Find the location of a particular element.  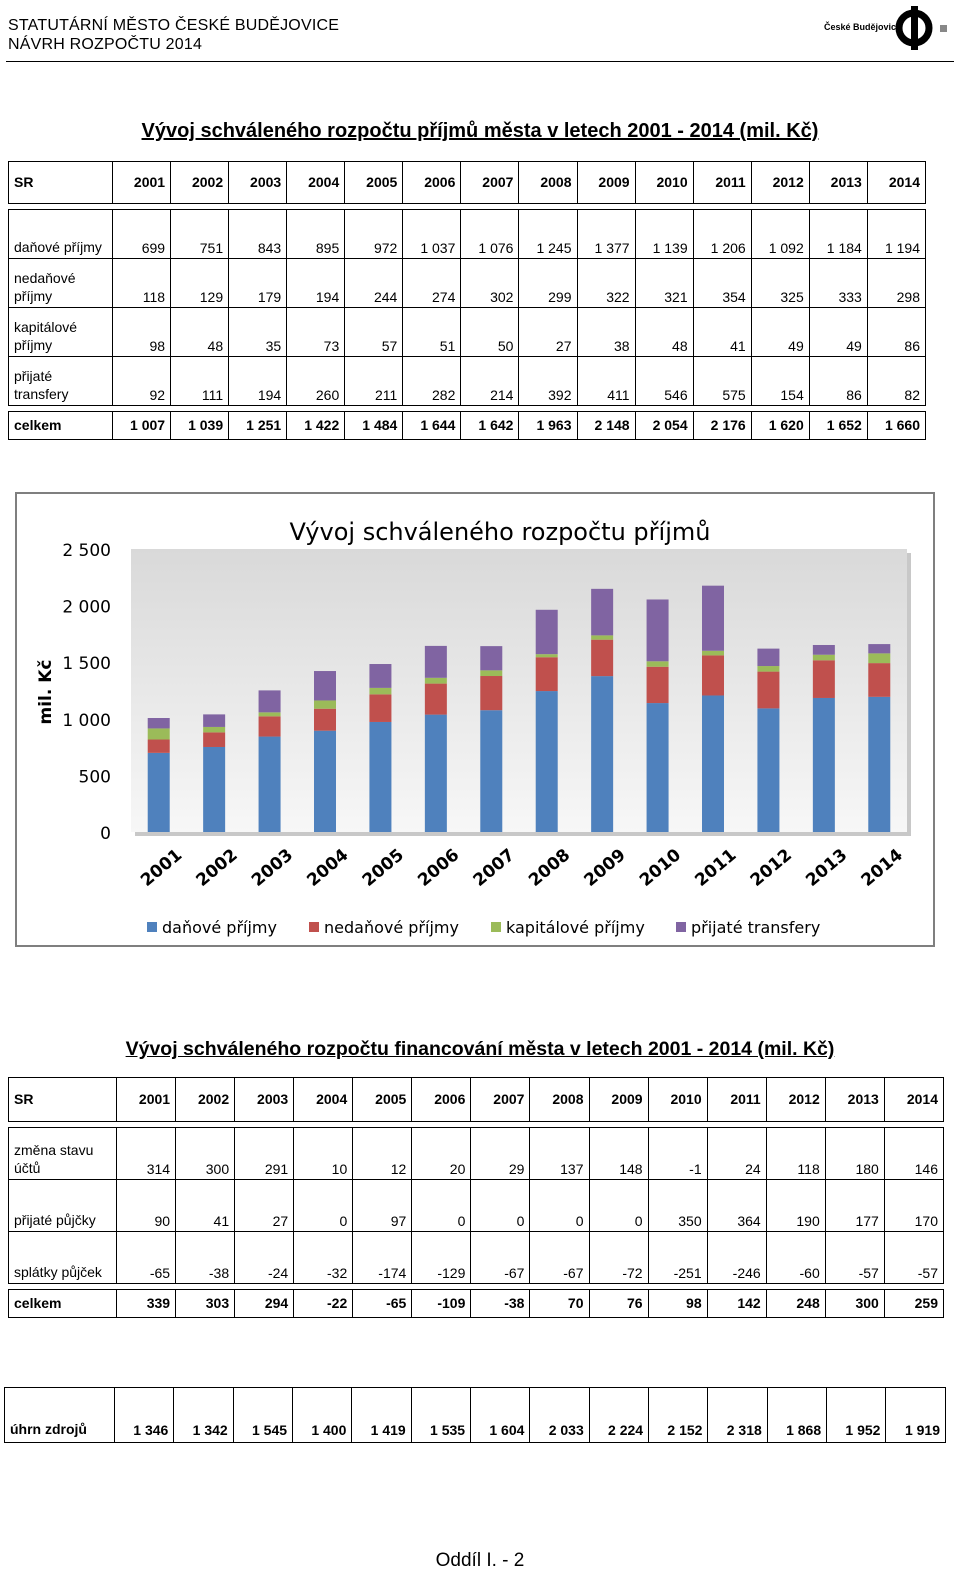

total-cell: 1 963 is located at coordinates (548, 425).